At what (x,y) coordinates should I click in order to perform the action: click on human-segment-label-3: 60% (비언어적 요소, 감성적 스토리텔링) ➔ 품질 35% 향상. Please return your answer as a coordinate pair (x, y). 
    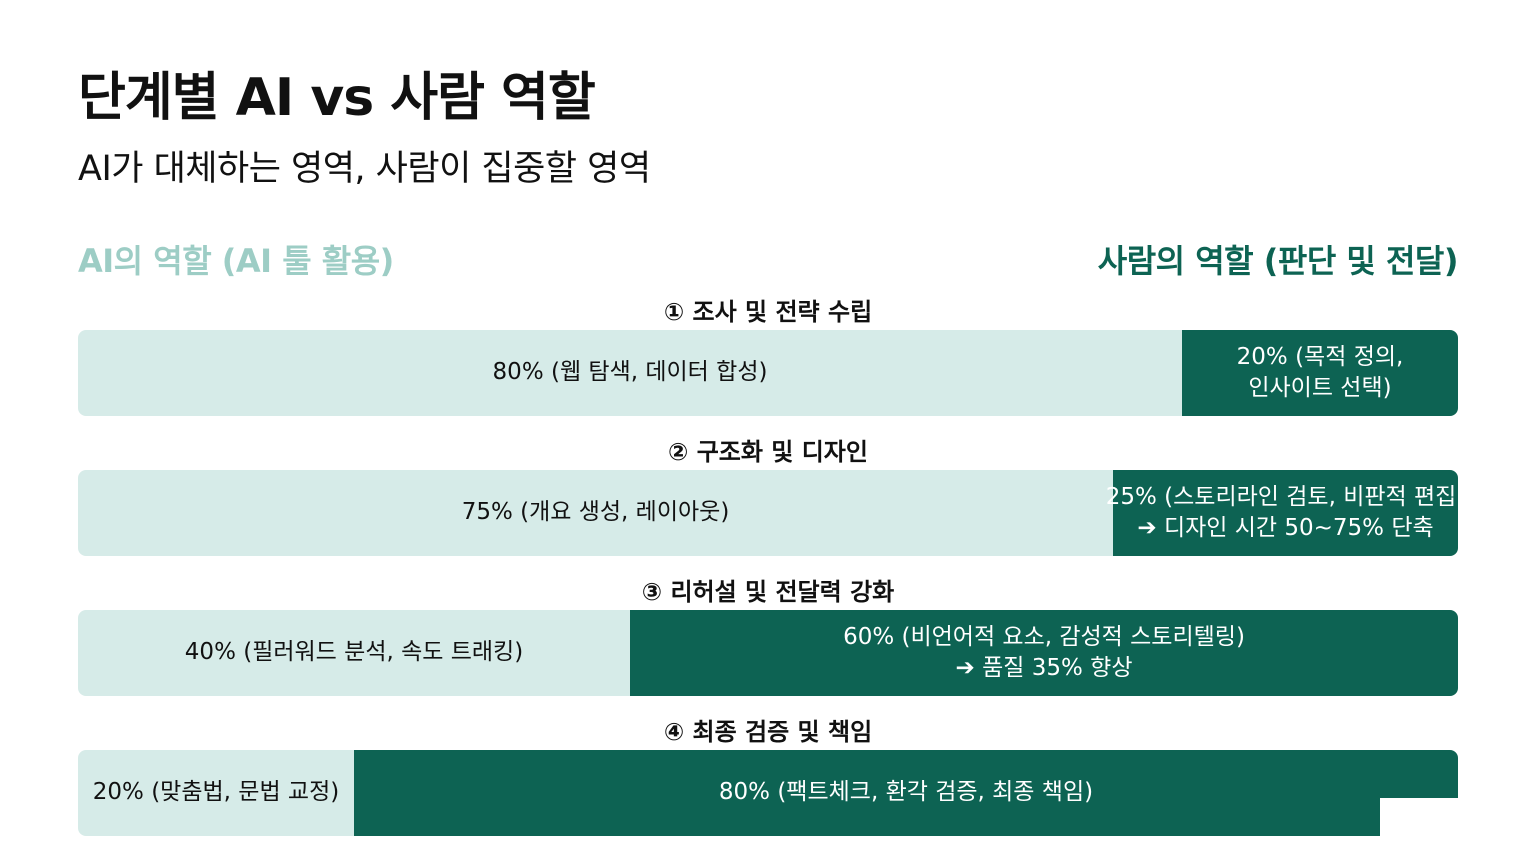
    Looking at the image, I should click on (1044, 652).